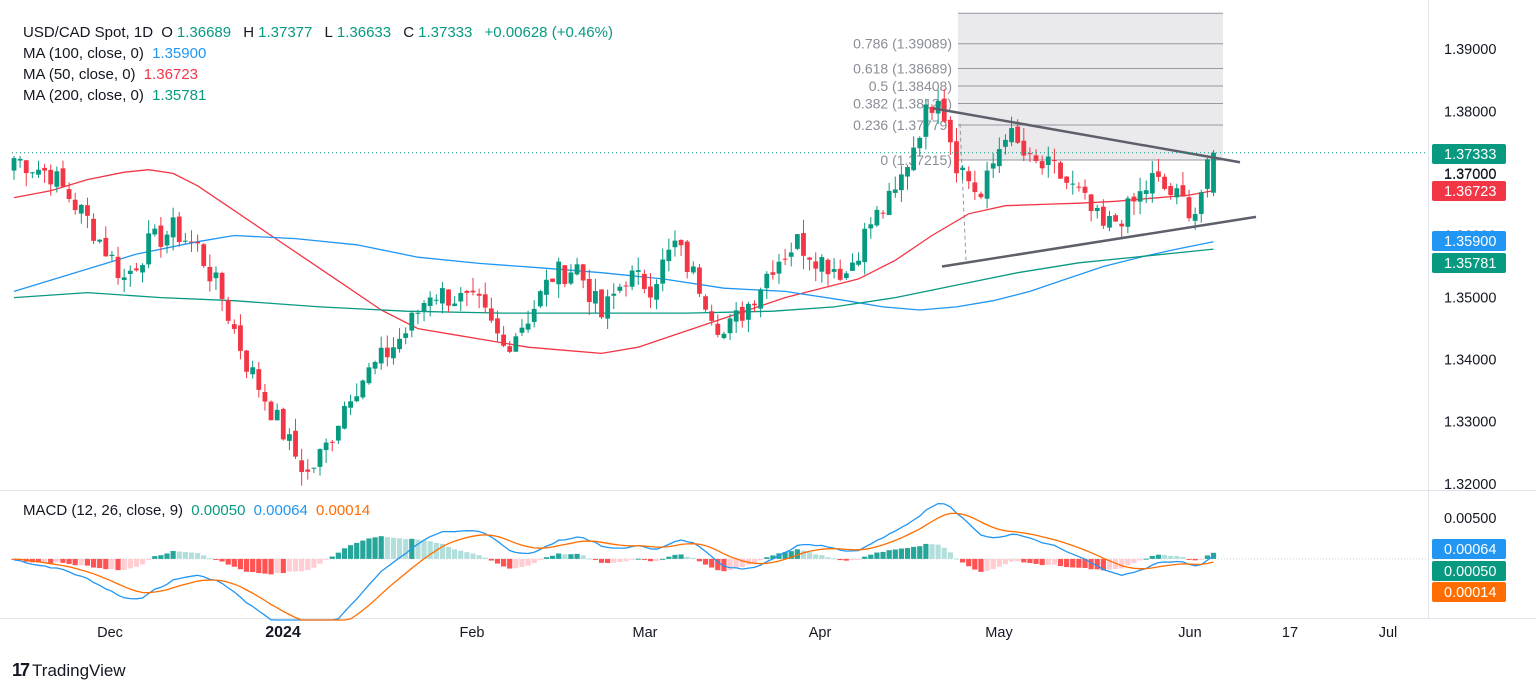 This screenshot has width=1536, height=693. What do you see at coordinates (364, 32) in the screenshot?
I see `low-value: 1.36633` at bounding box center [364, 32].